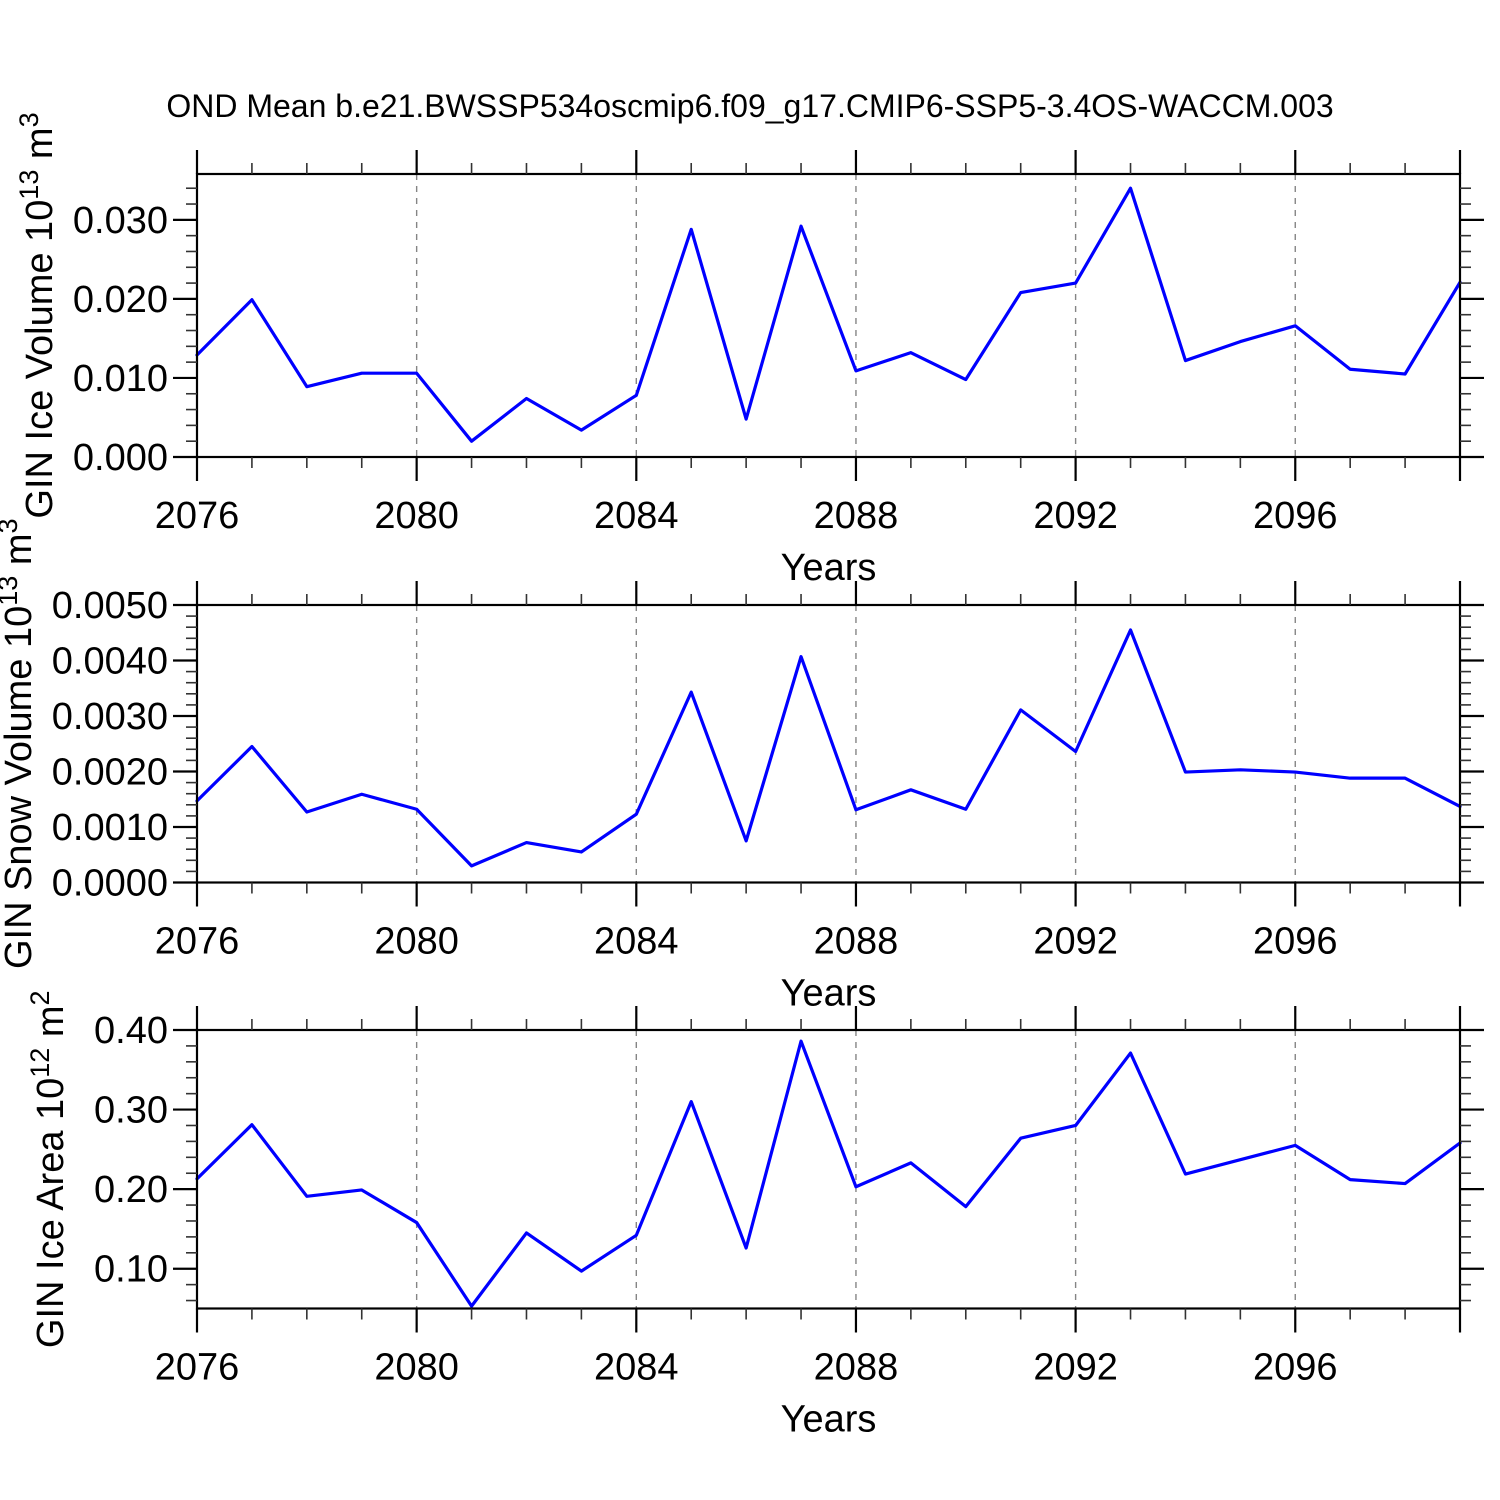 This screenshot has width=1500, height=1500. What do you see at coordinates (120, 221) in the screenshot?
I see `y-tick-label: 0.030` at bounding box center [120, 221].